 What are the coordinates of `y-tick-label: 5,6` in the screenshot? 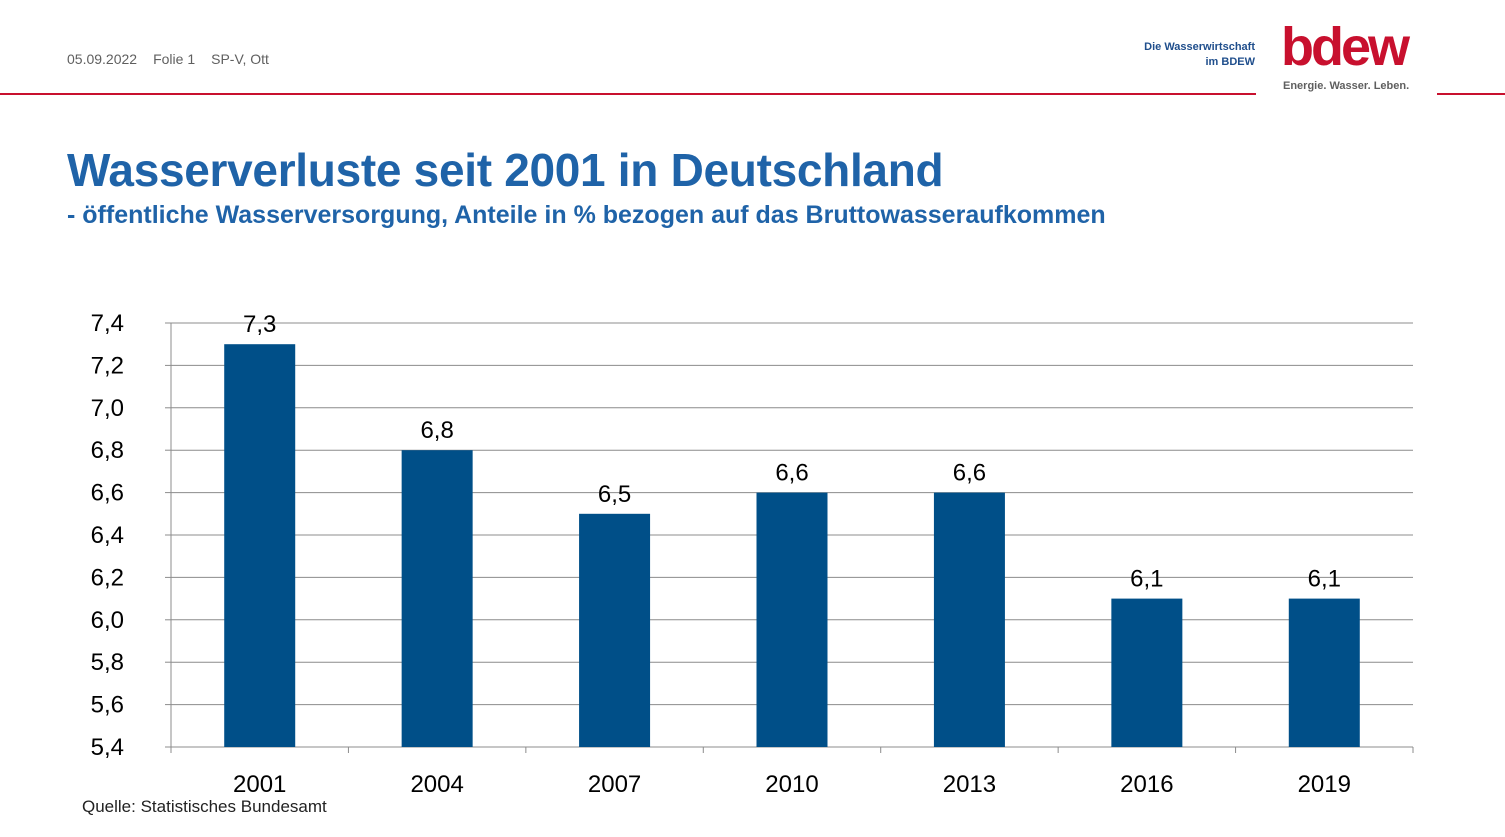 It's located at (107, 705).